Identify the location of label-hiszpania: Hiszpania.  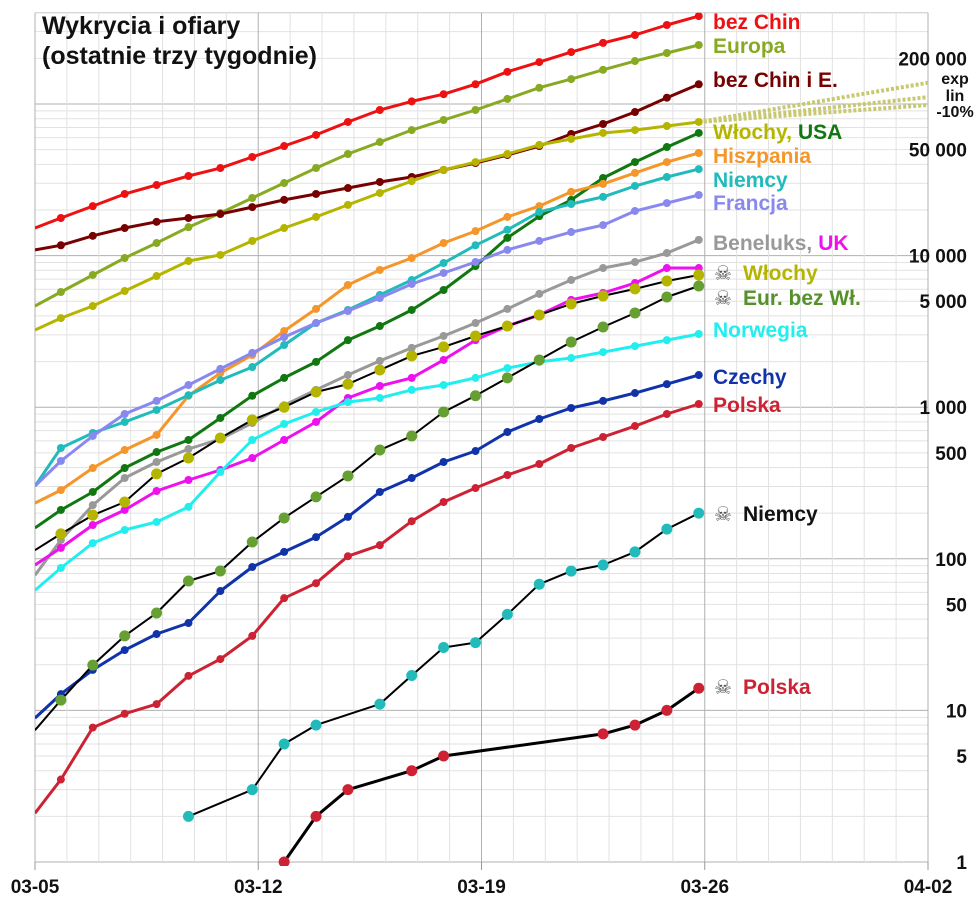
(762, 156).